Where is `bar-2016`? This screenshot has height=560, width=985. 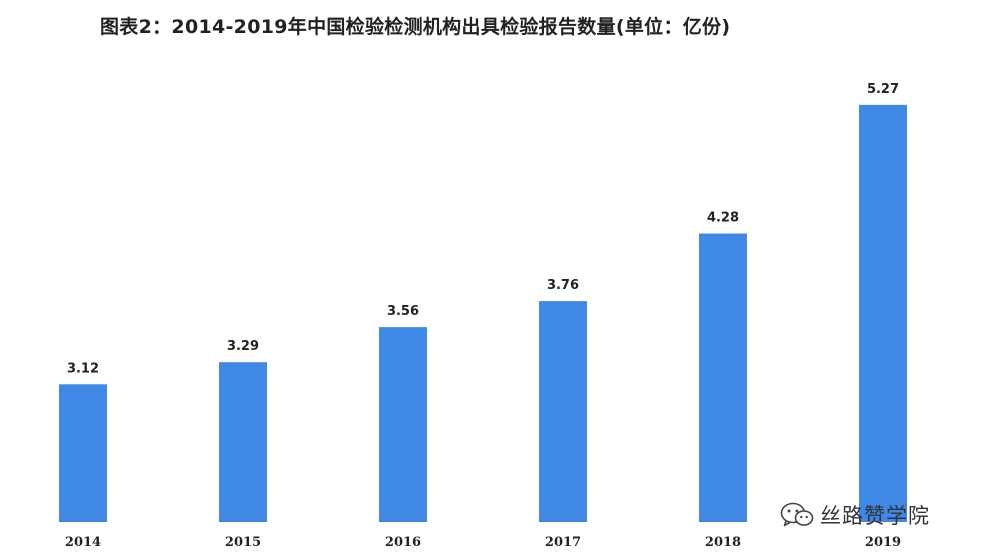 bar-2016 is located at coordinates (403, 424).